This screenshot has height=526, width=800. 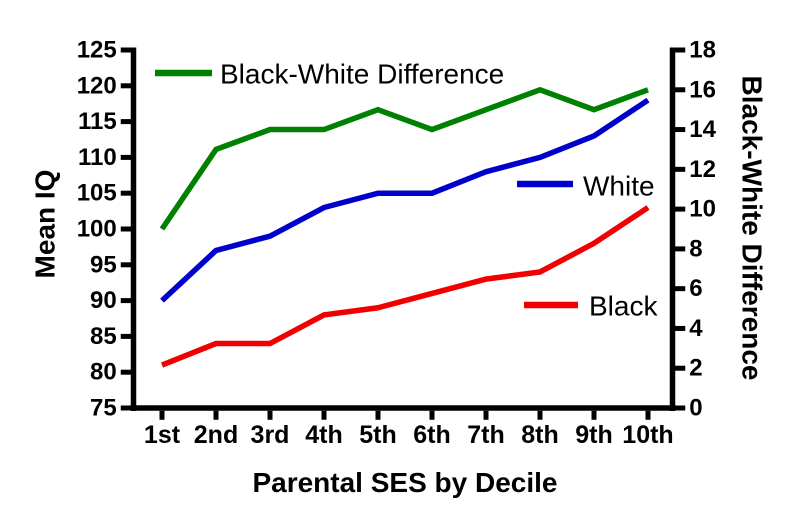 What do you see at coordinates (594, 435) in the screenshot?
I see `x-axis-tick-label: 9th` at bounding box center [594, 435].